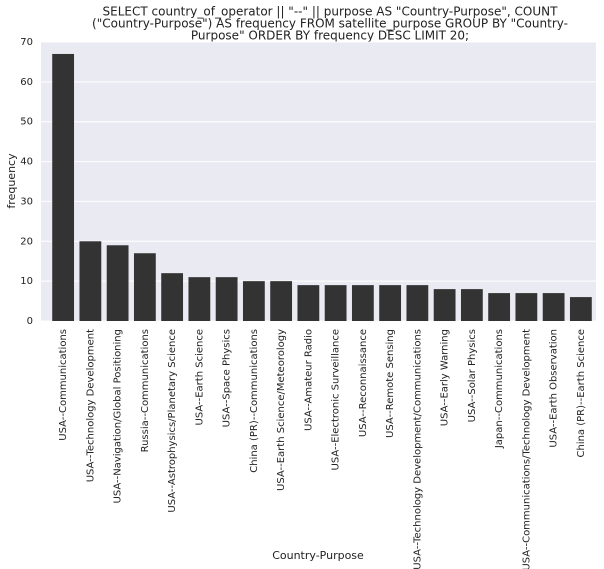 This screenshot has height=569, width=604. I want to click on x-tick-label: USA--Earth Observation, so click(554, 388).